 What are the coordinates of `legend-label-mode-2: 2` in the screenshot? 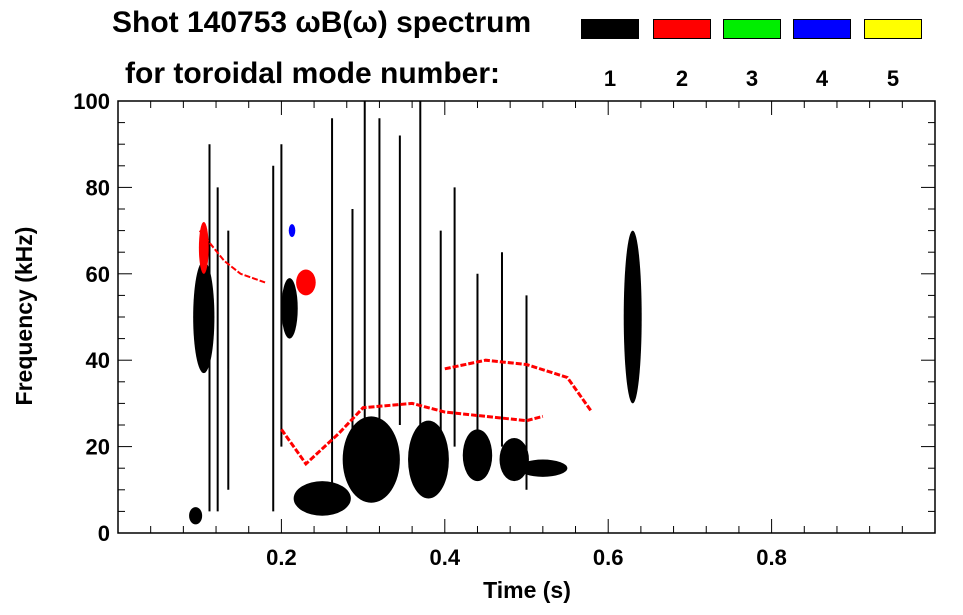 It's located at (682, 78).